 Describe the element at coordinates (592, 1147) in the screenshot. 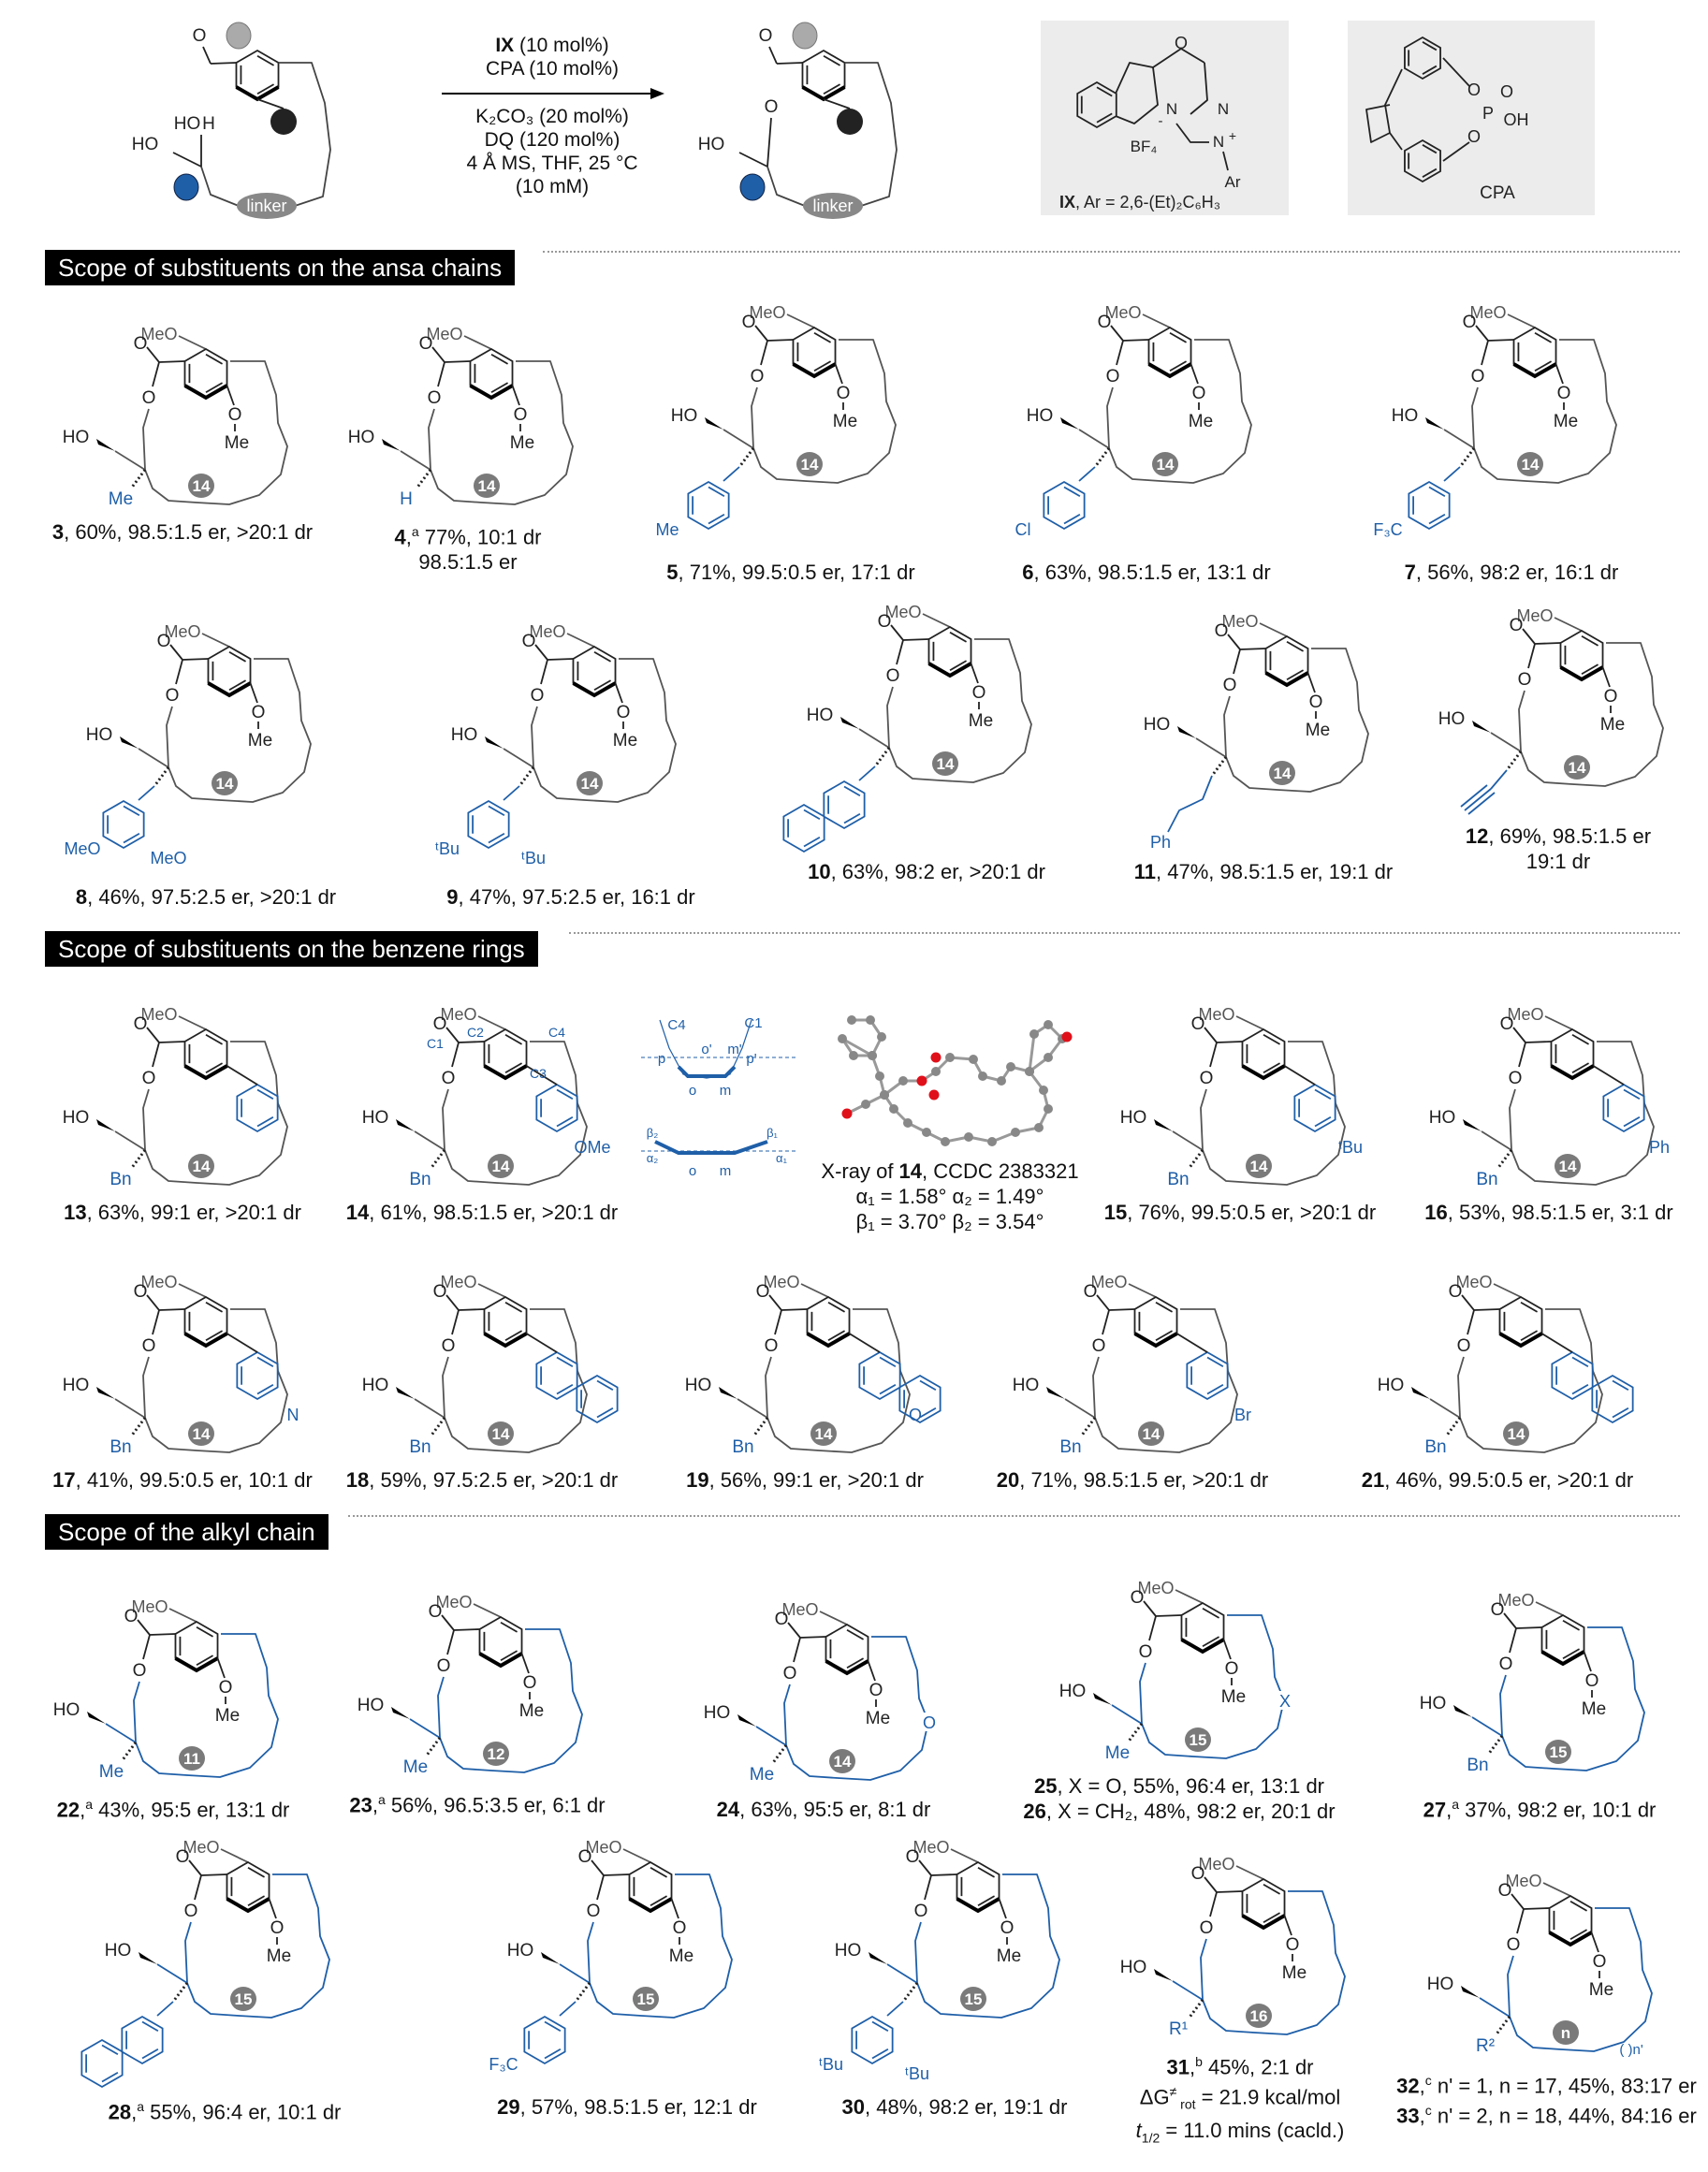

I see `aryl-substituent: OMe` at that location.